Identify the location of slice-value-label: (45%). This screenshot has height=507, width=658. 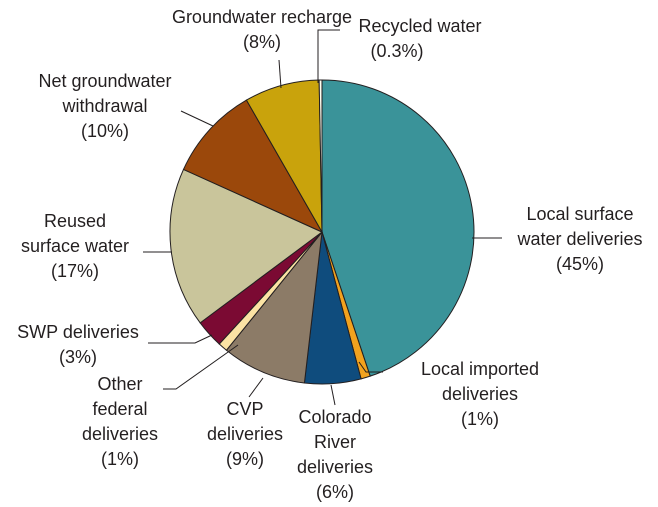
(580, 264).